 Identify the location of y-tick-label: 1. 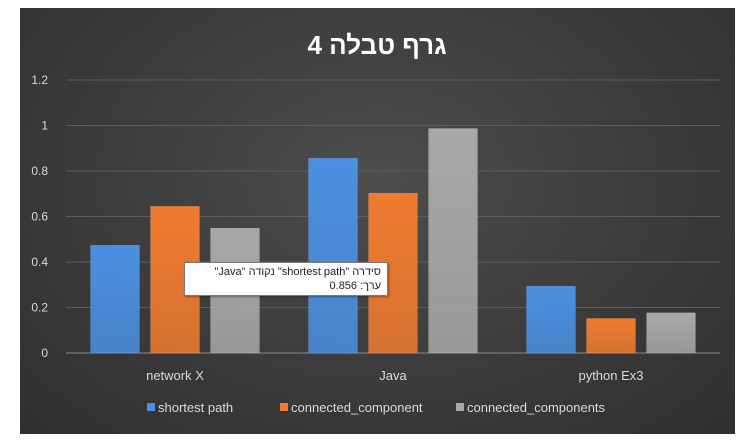
(44, 126).